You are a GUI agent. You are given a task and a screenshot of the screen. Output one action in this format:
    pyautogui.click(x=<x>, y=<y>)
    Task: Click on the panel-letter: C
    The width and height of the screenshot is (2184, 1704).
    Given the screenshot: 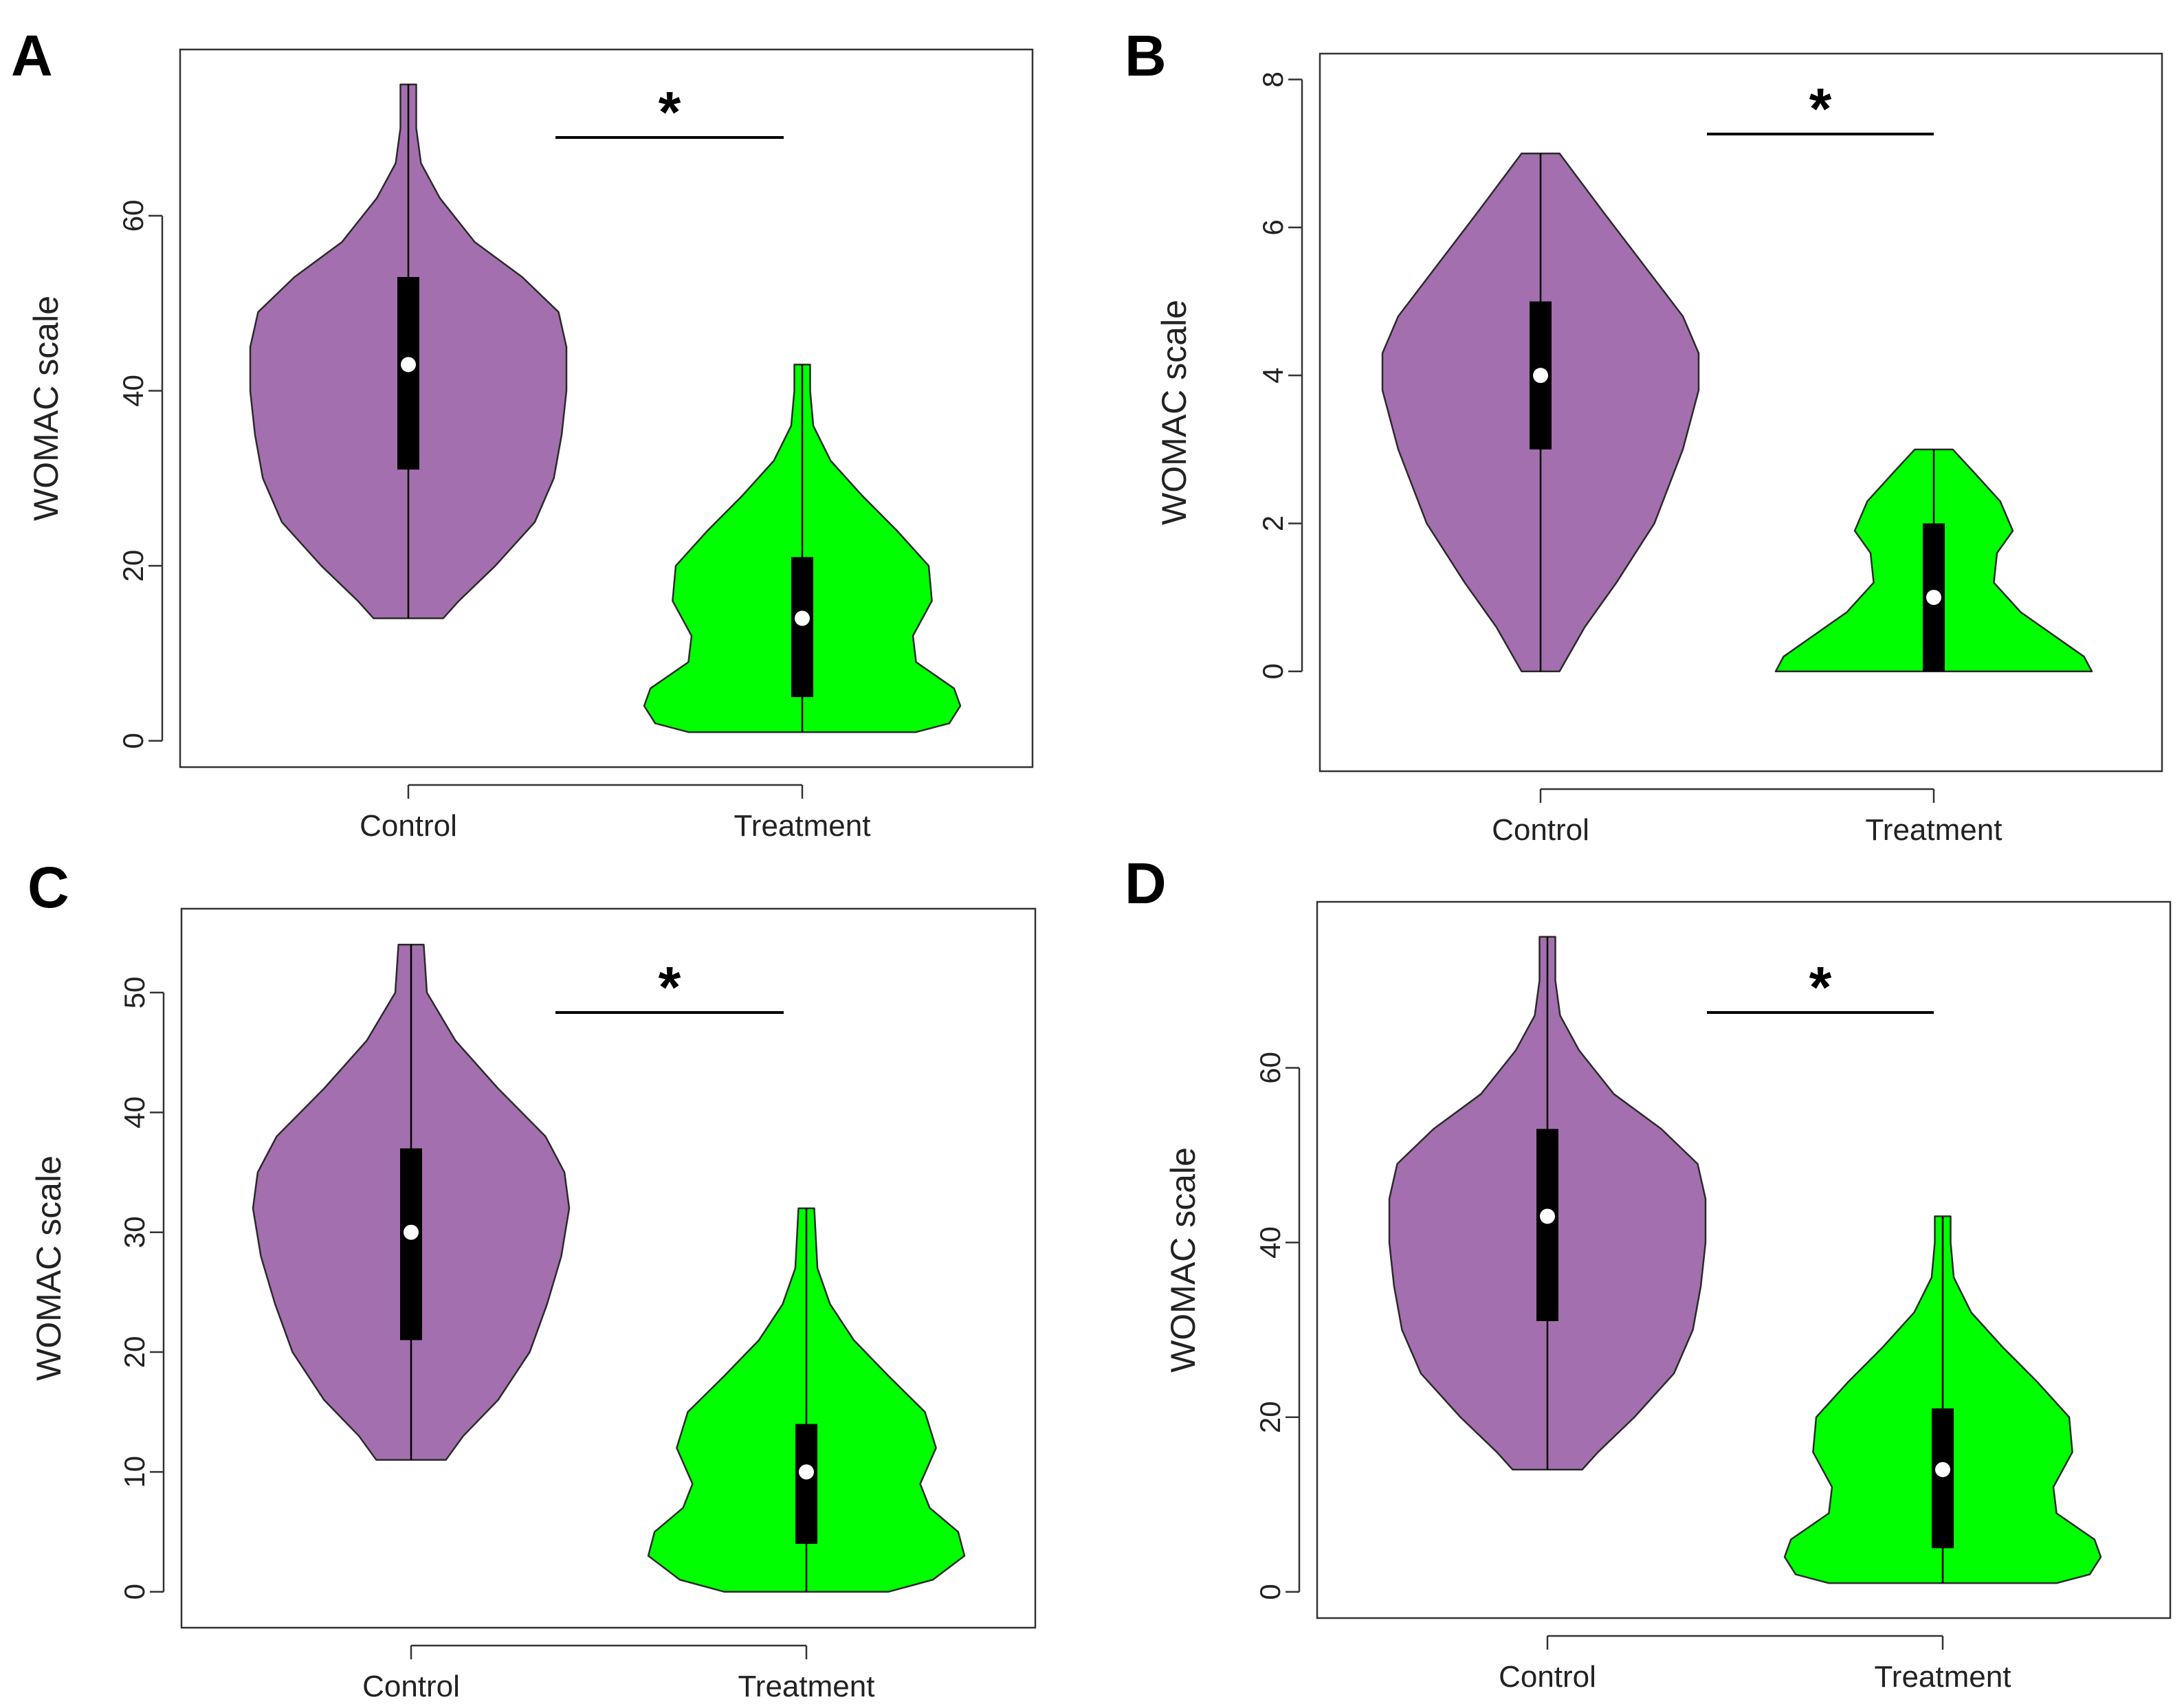 What is the action you would take?
    pyautogui.click(x=48, y=887)
    